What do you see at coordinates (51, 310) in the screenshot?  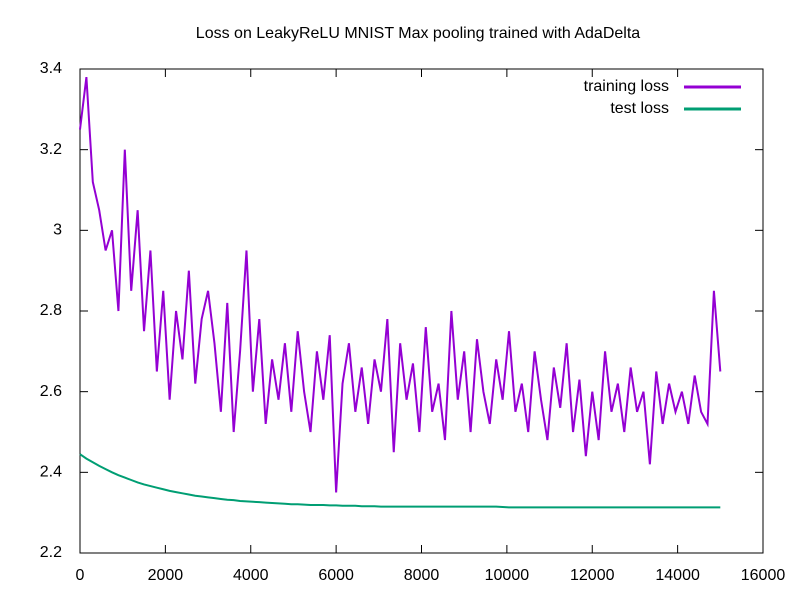 I see `y-tick-label: 2.8` at bounding box center [51, 310].